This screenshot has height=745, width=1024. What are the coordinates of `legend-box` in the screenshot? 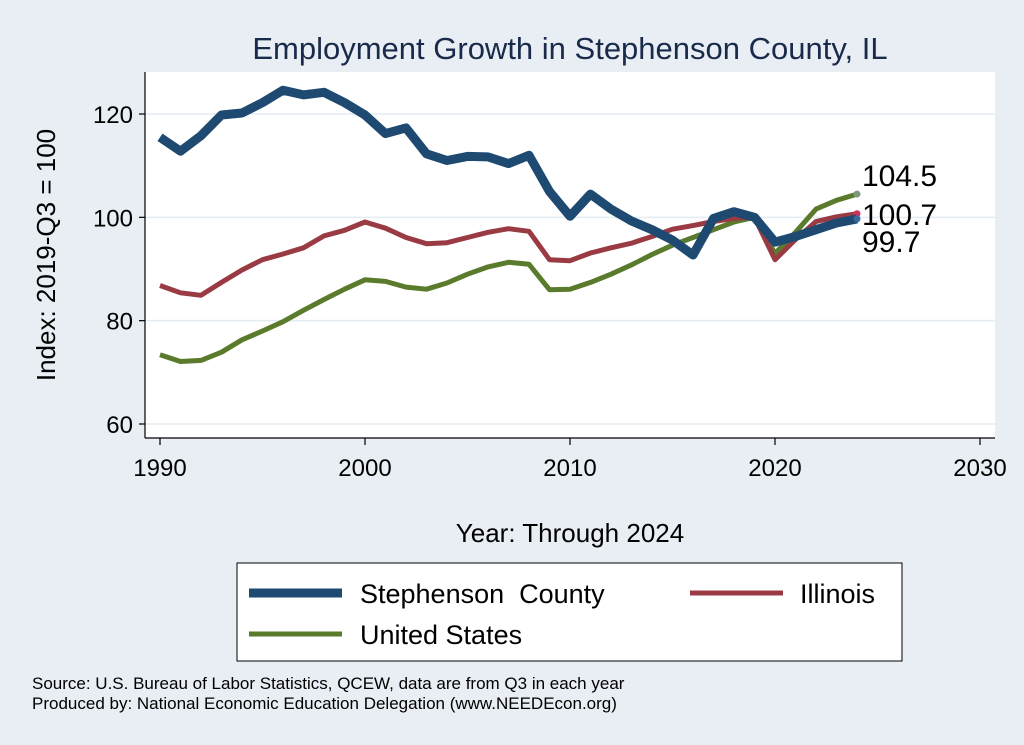 It's located at (569, 612).